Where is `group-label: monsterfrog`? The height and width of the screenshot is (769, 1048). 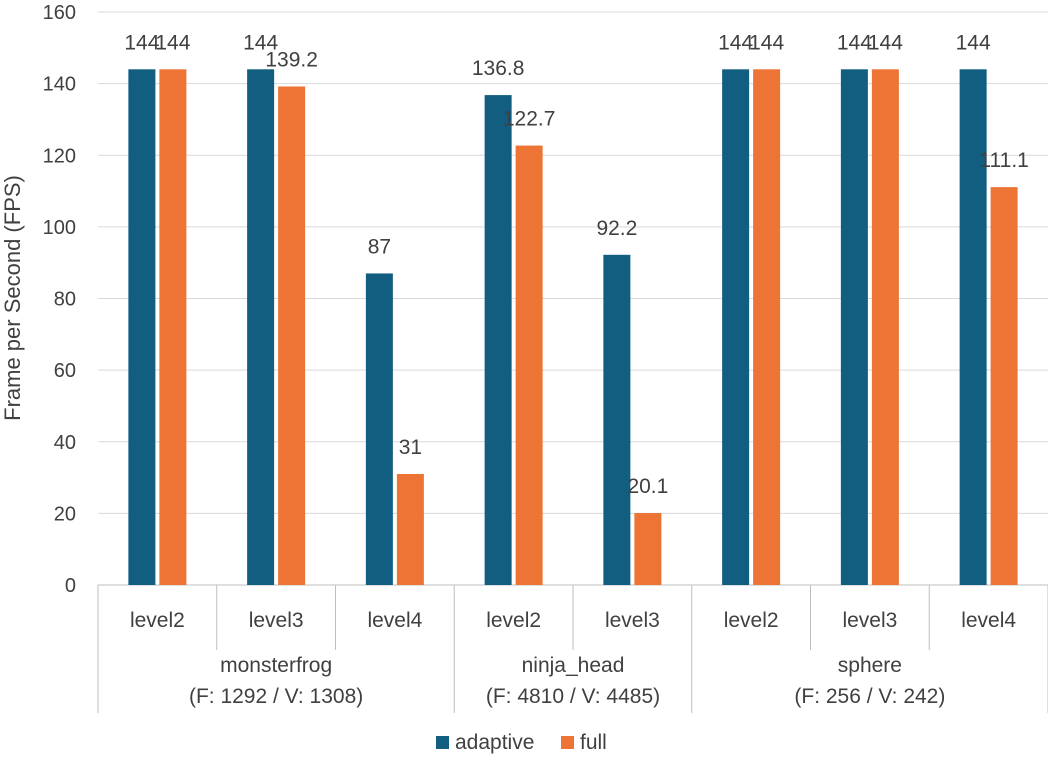 group-label: monsterfrog is located at coordinates (276, 665).